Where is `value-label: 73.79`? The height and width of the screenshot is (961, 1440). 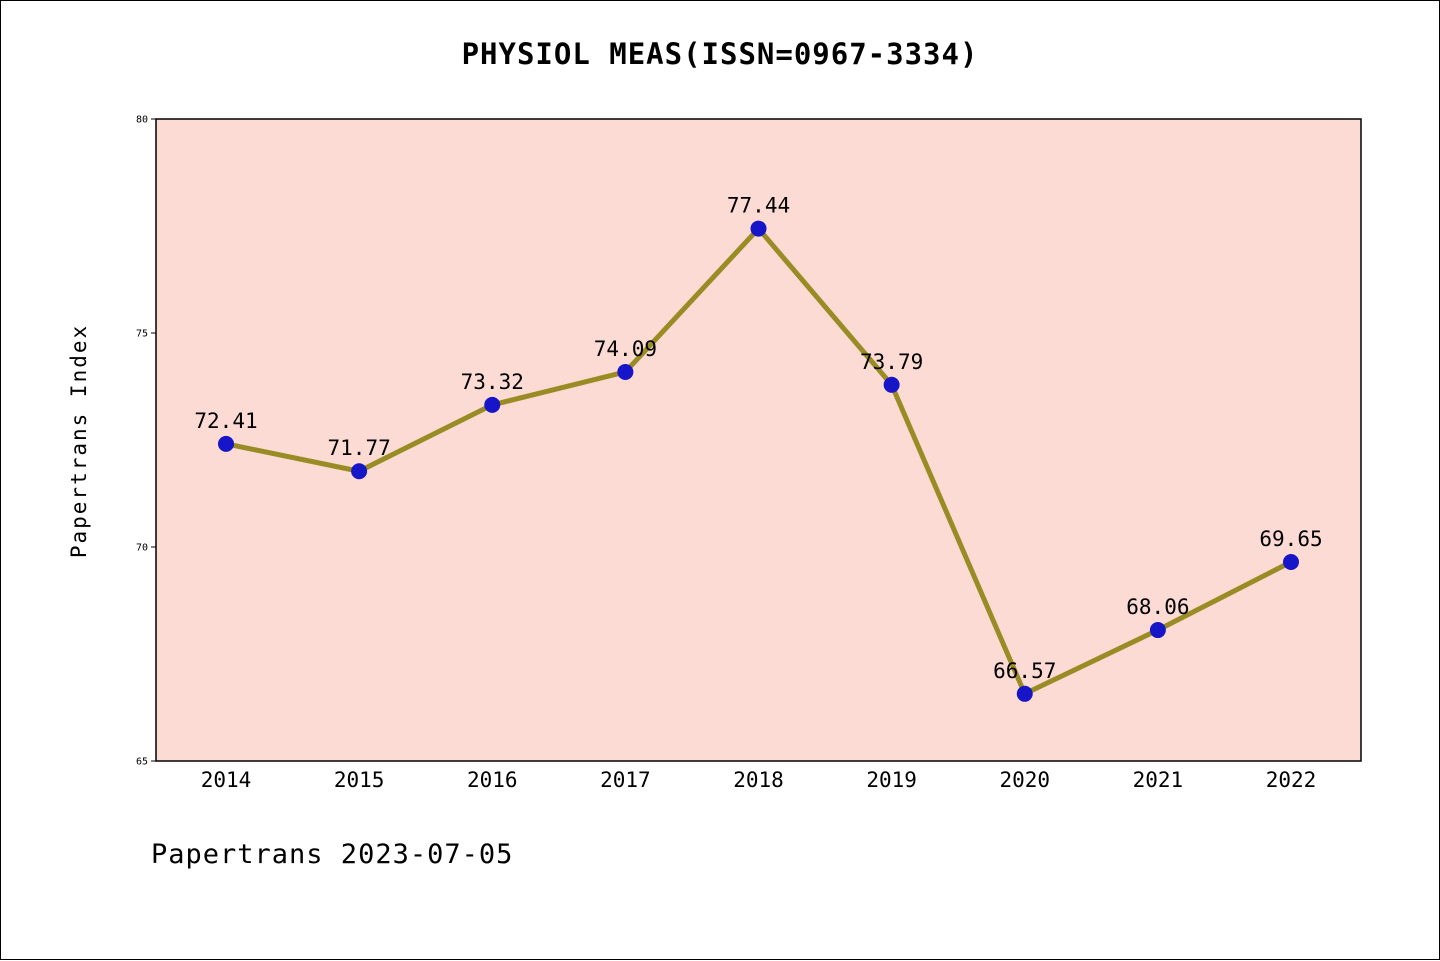
value-label: 73.79 is located at coordinates (891, 362).